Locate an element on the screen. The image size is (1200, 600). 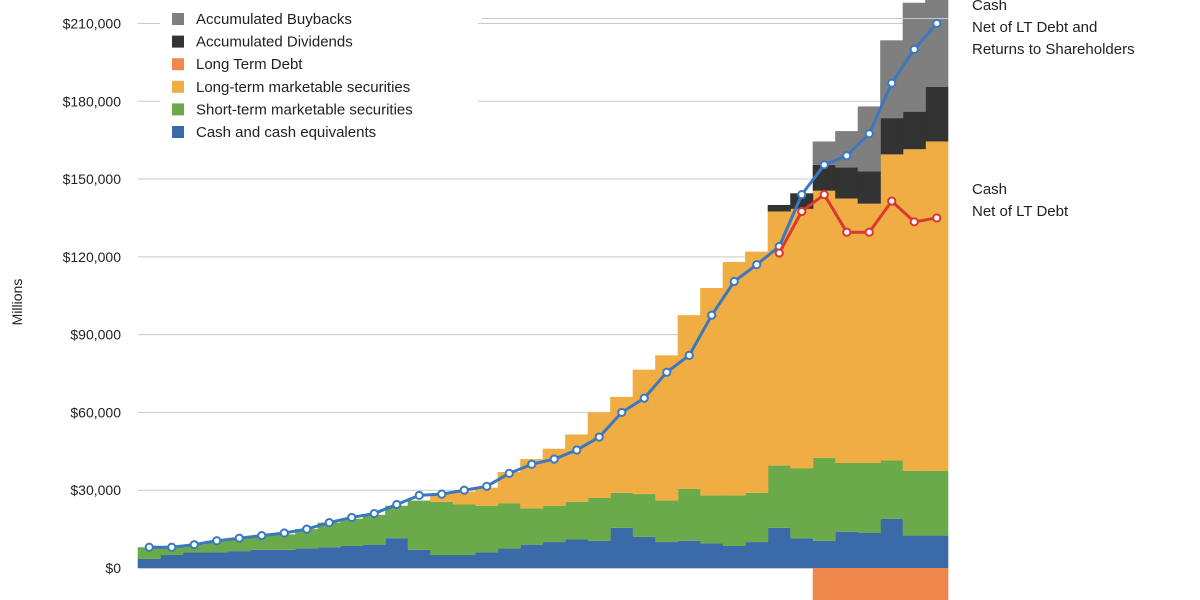
legend-item: Accumulated Buybacks is located at coordinates (274, 19).